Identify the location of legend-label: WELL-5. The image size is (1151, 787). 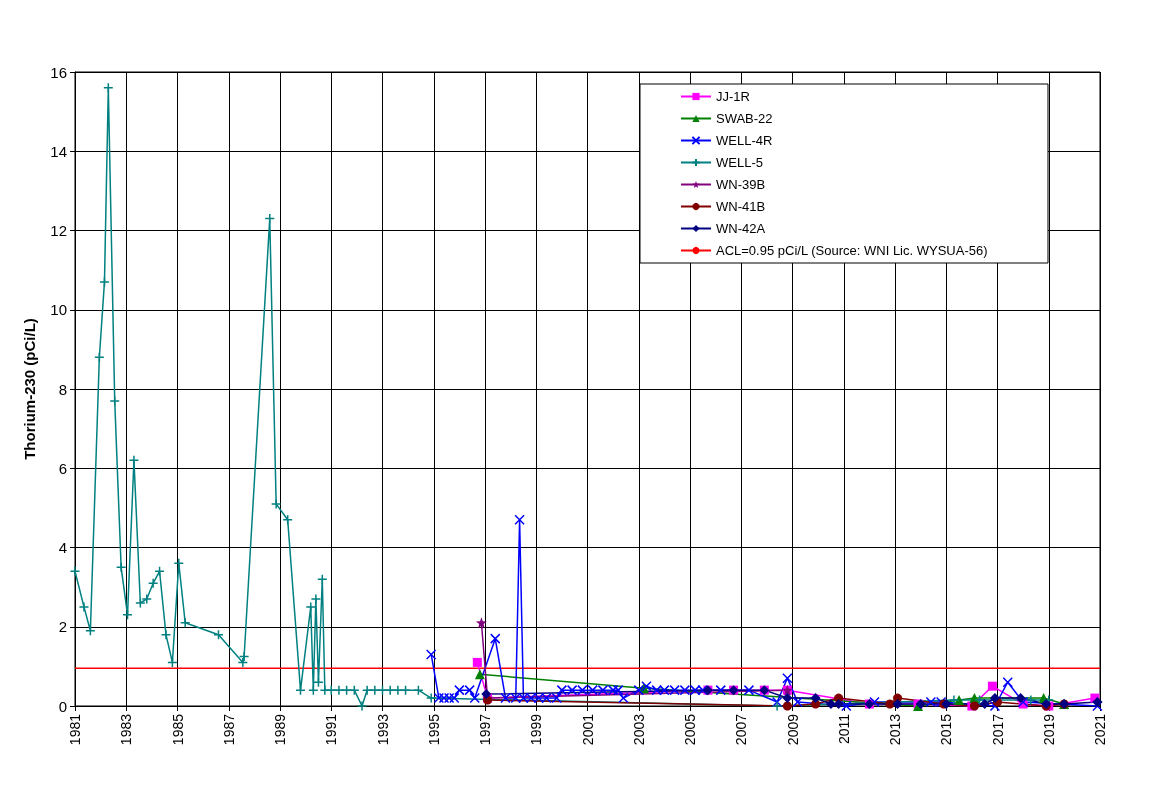
(739, 162).